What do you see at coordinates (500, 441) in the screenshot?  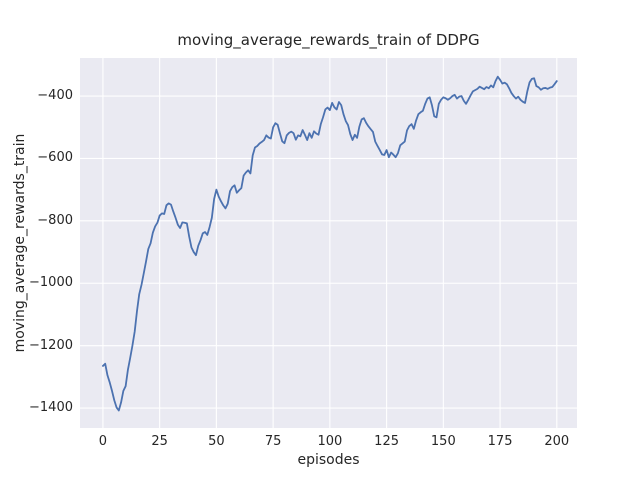 I see `x-tick-label: 175` at bounding box center [500, 441].